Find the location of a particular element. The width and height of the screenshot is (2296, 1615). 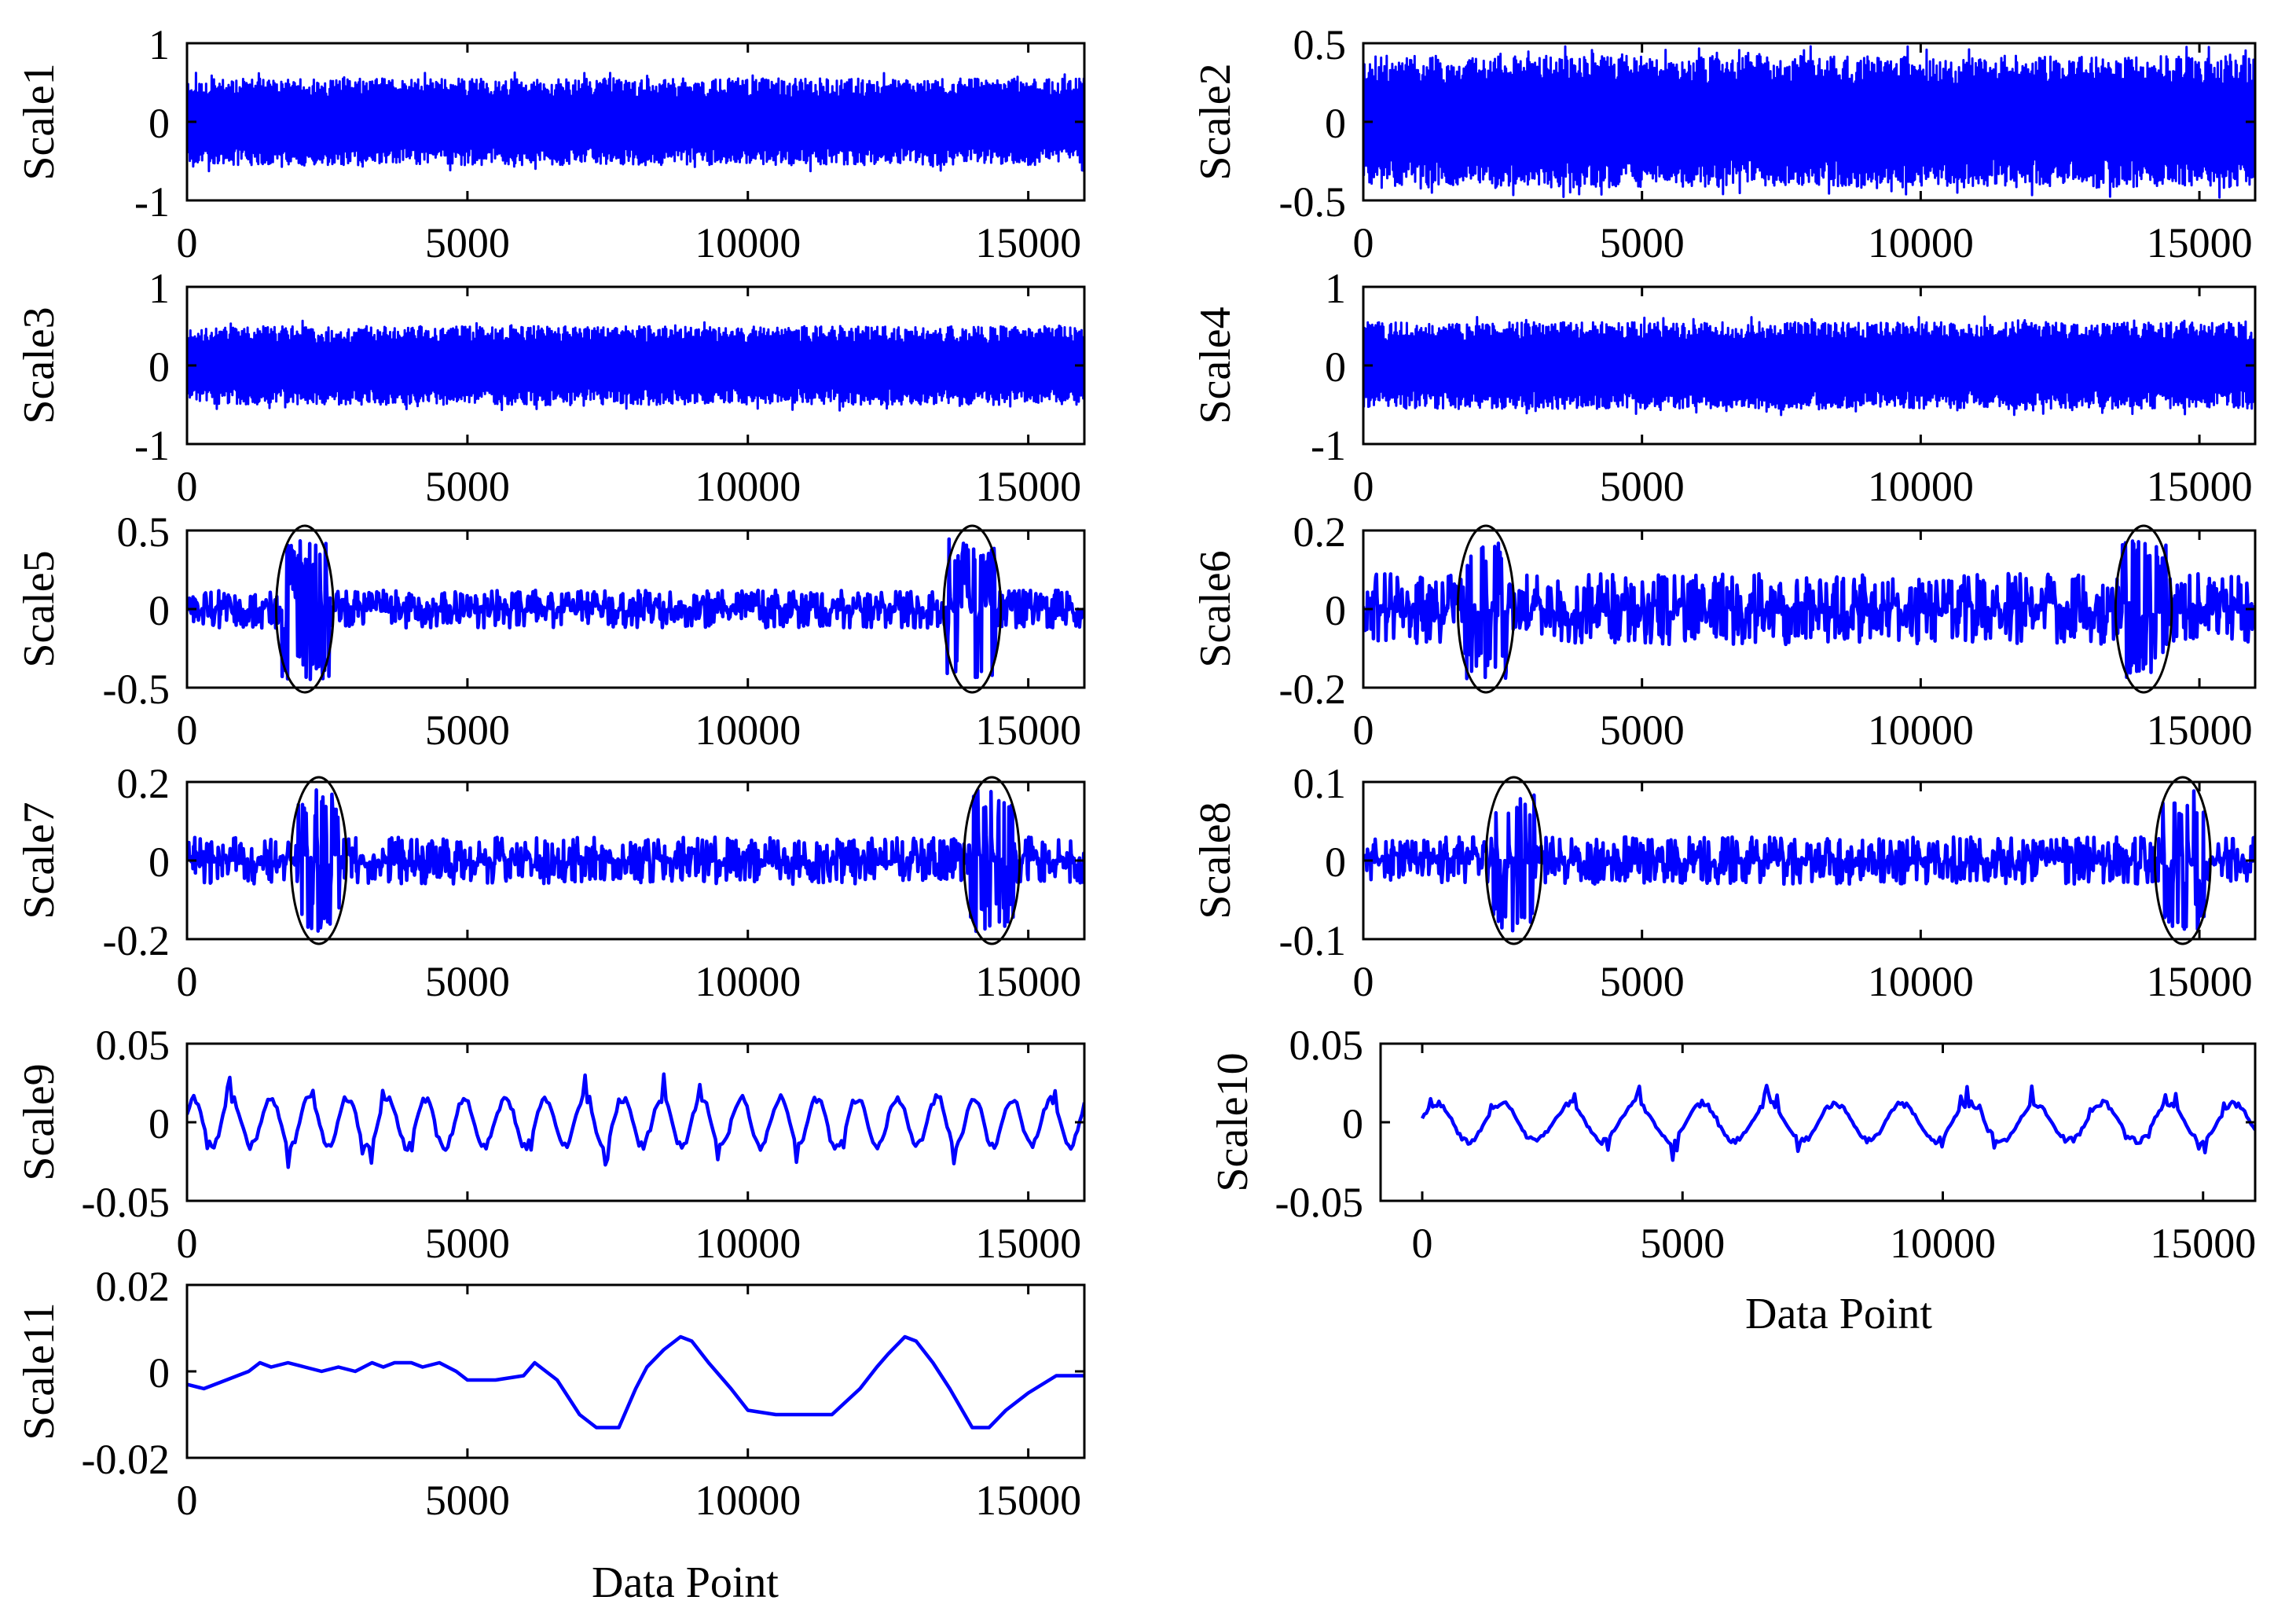

subplot-scale10: 0.05 0 -0.05 0 5000 10000 15000 Scale10 is located at coordinates (1733, 1144).